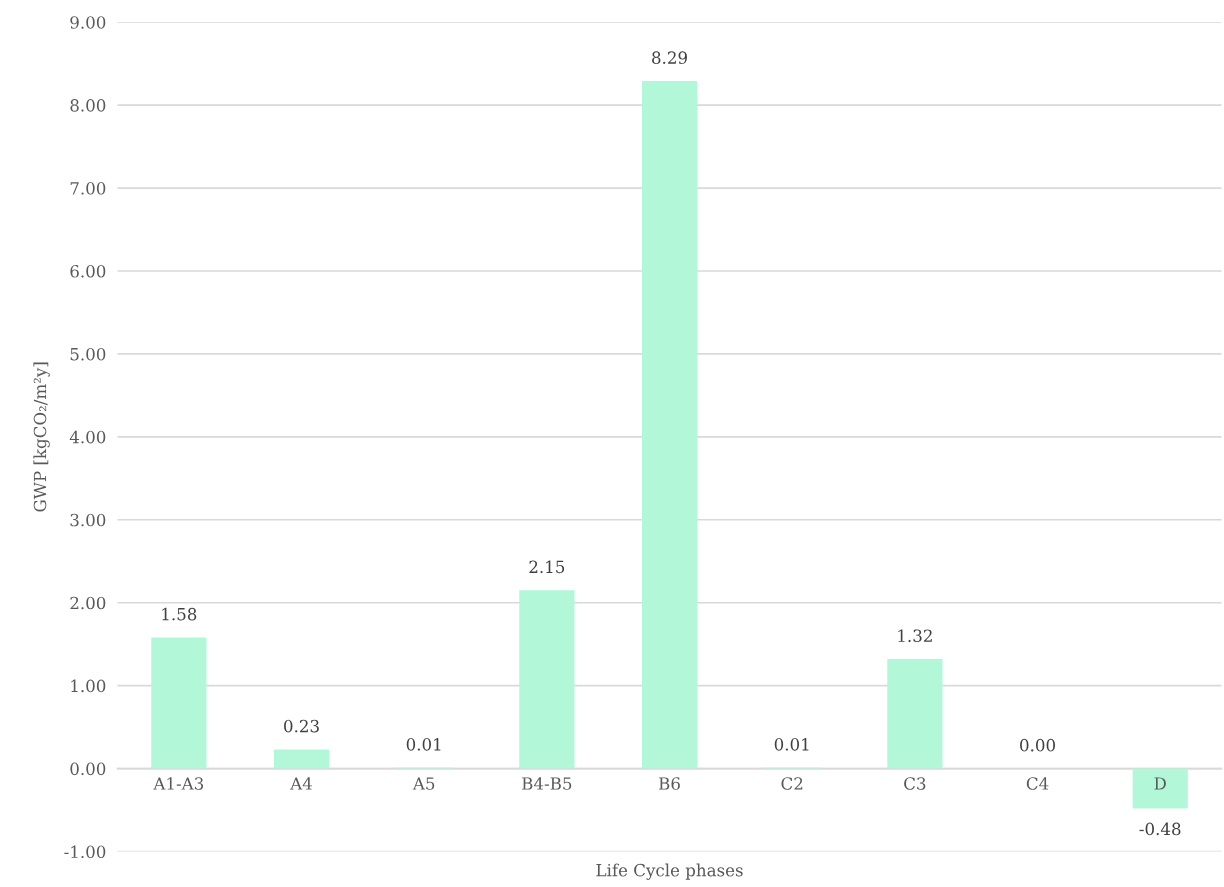  What do you see at coordinates (547, 567) in the screenshot?
I see `data-label: 2.15` at bounding box center [547, 567].